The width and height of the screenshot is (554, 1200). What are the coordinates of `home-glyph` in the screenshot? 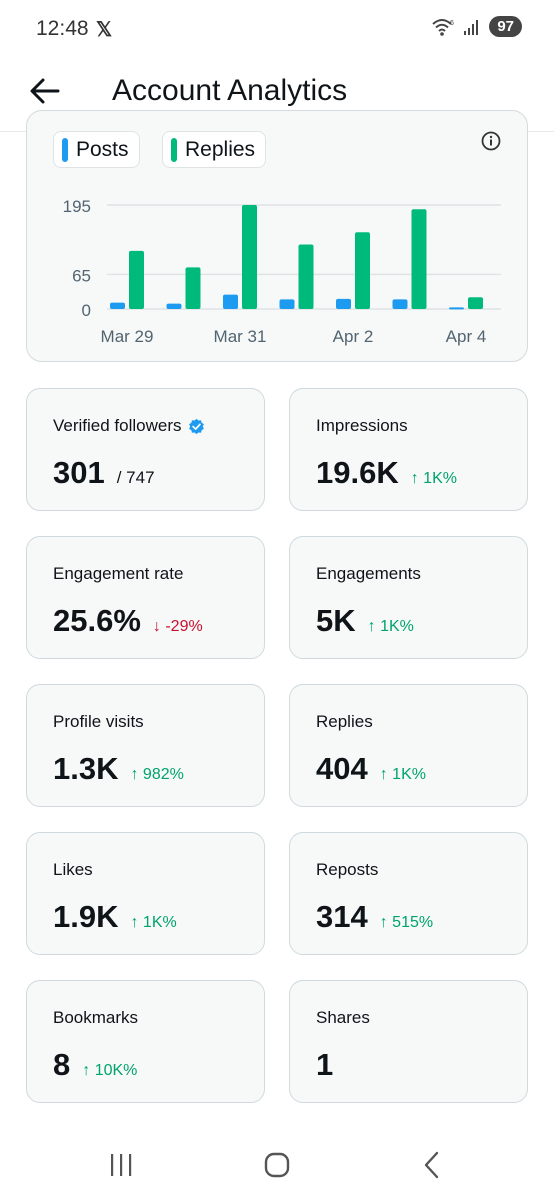 It's located at (277, 1165).